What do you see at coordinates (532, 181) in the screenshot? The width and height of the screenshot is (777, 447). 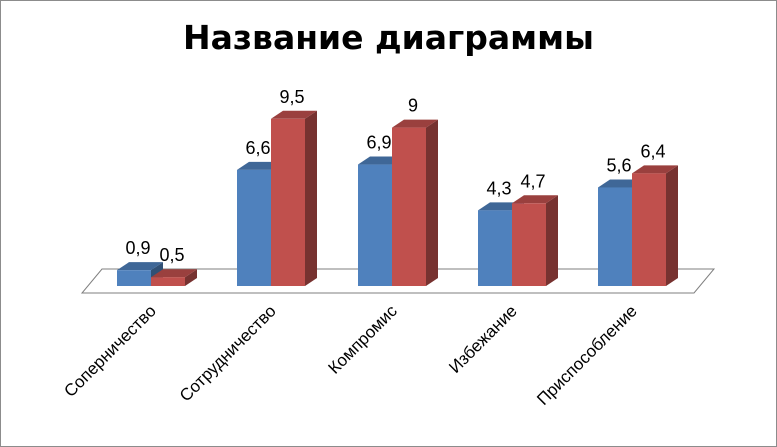 I see `data-label-2-4: 4,7` at bounding box center [532, 181].